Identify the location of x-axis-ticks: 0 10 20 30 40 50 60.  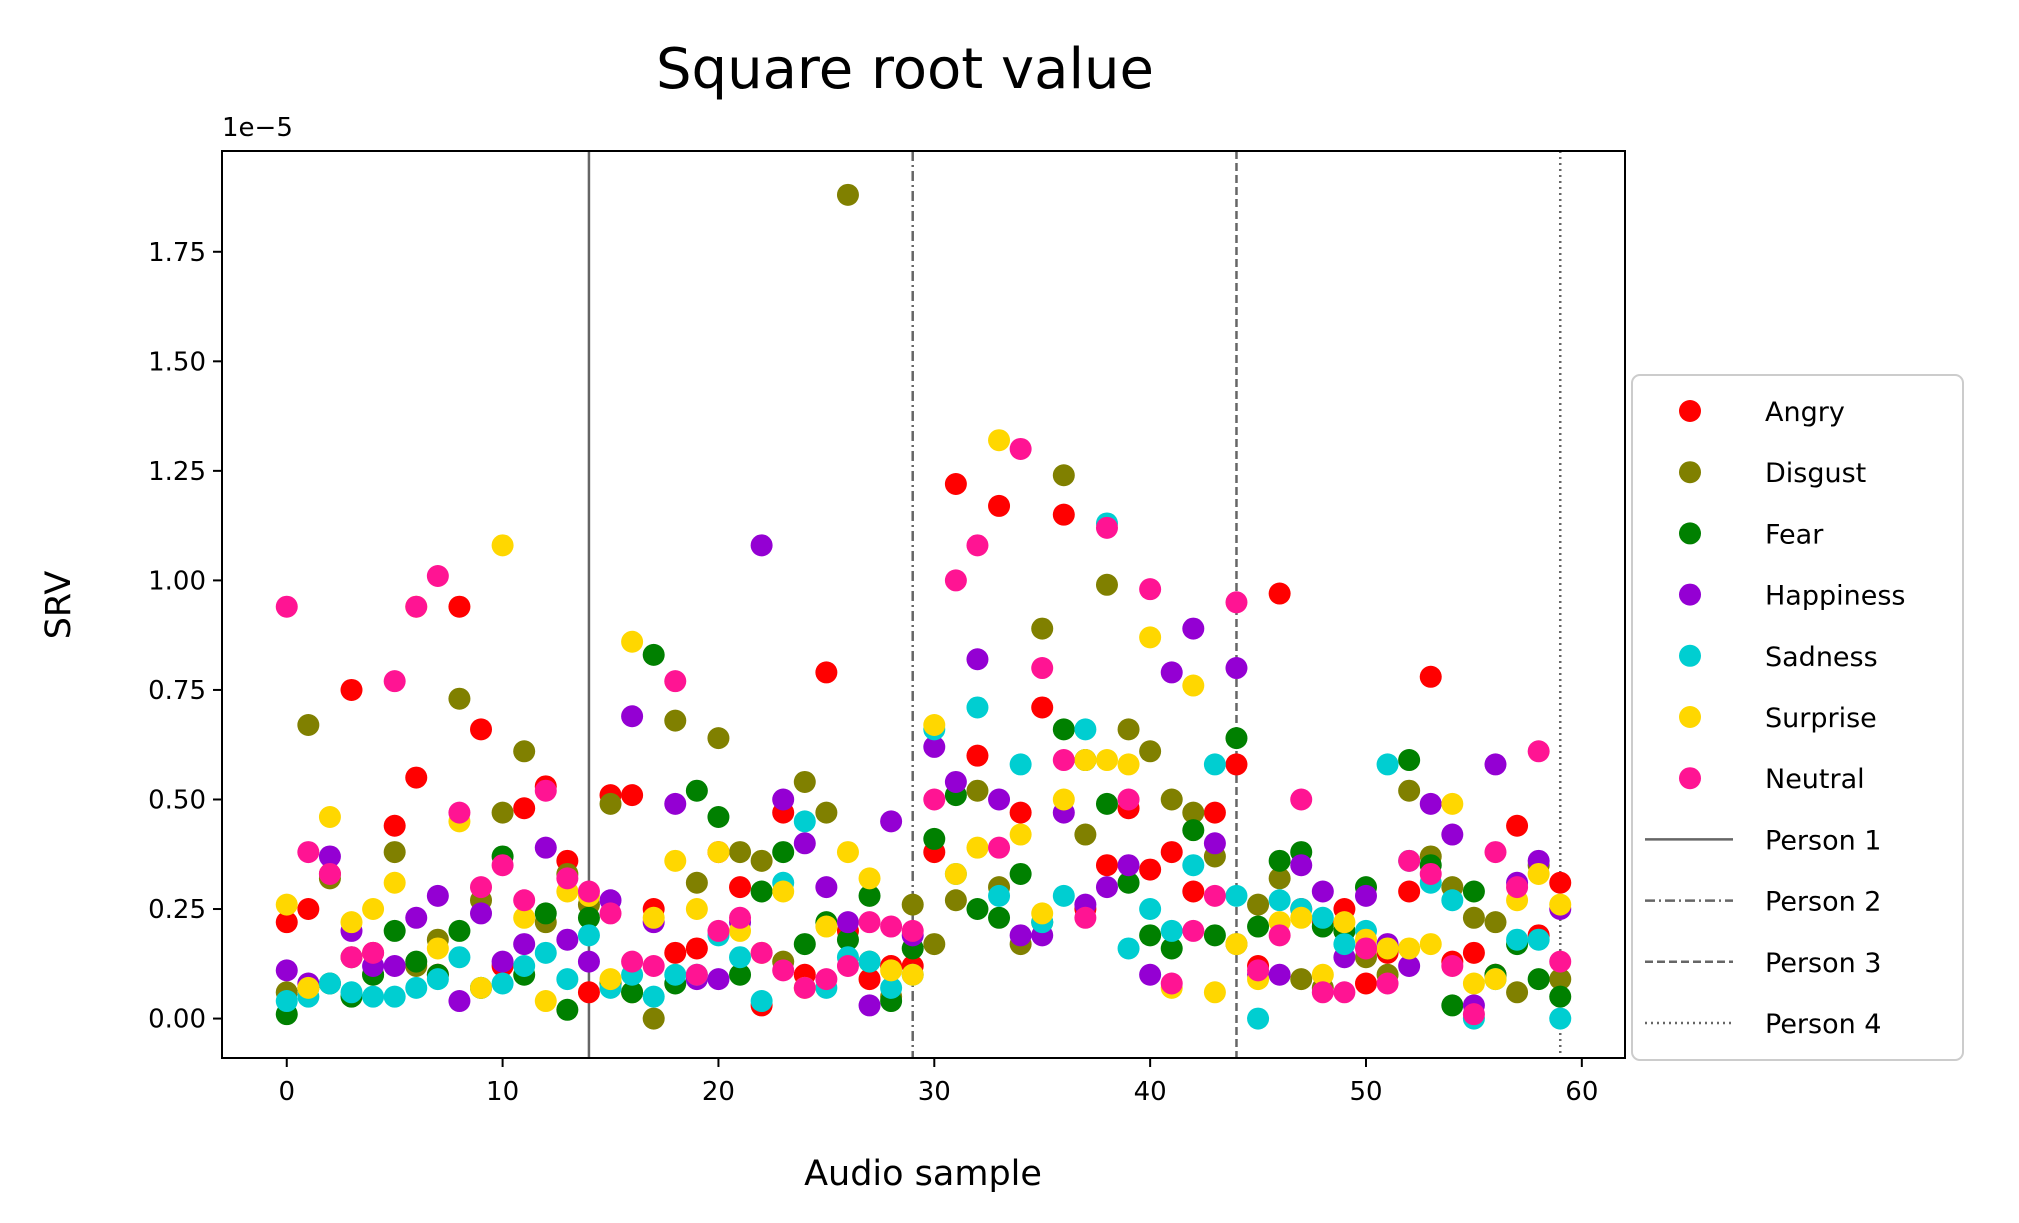
(938, 1082).